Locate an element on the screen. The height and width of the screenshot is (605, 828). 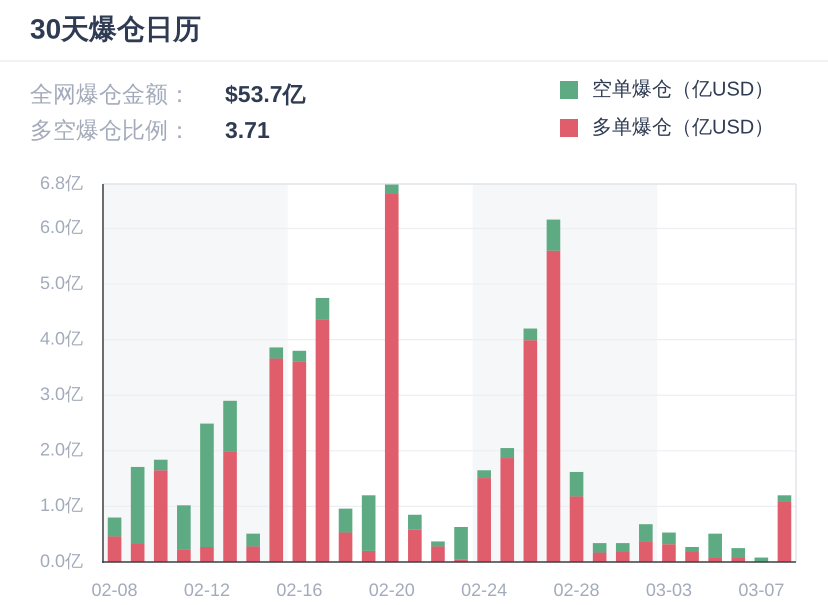
x-tick-label: 02-12 is located at coordinates (207, 590).